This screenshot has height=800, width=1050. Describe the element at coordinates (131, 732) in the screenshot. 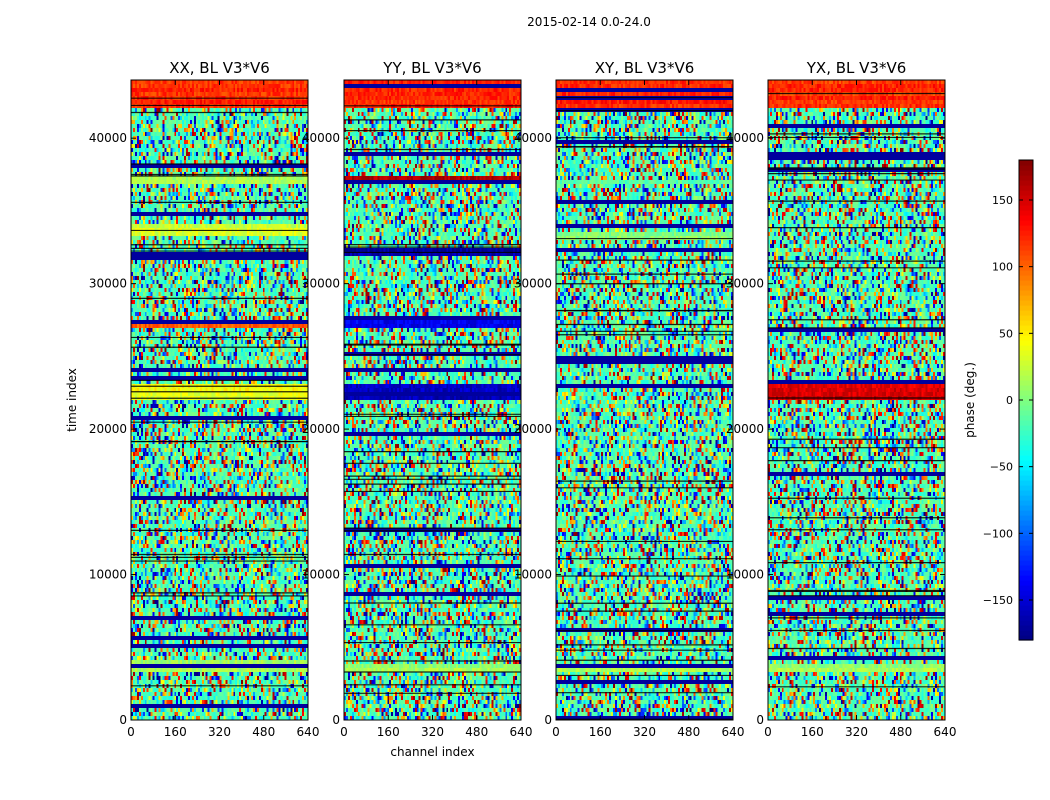

I see `x-tick-label: 0` at that location.